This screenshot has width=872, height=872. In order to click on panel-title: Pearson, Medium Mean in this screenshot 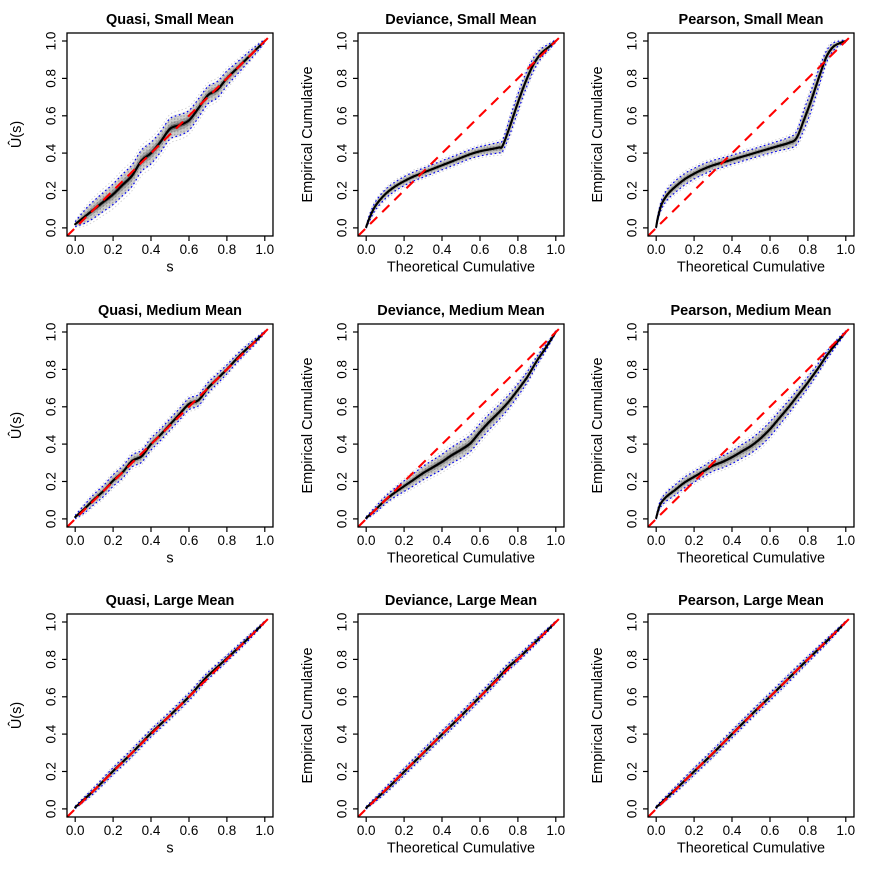, I will do `click(751, 311)`.